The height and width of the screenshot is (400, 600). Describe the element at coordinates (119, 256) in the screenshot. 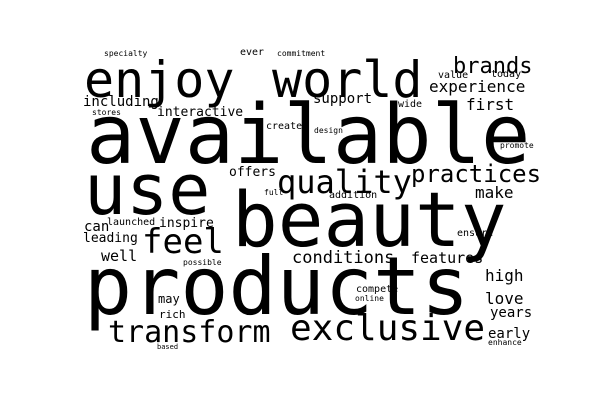

I see `word-well: well` at that location.